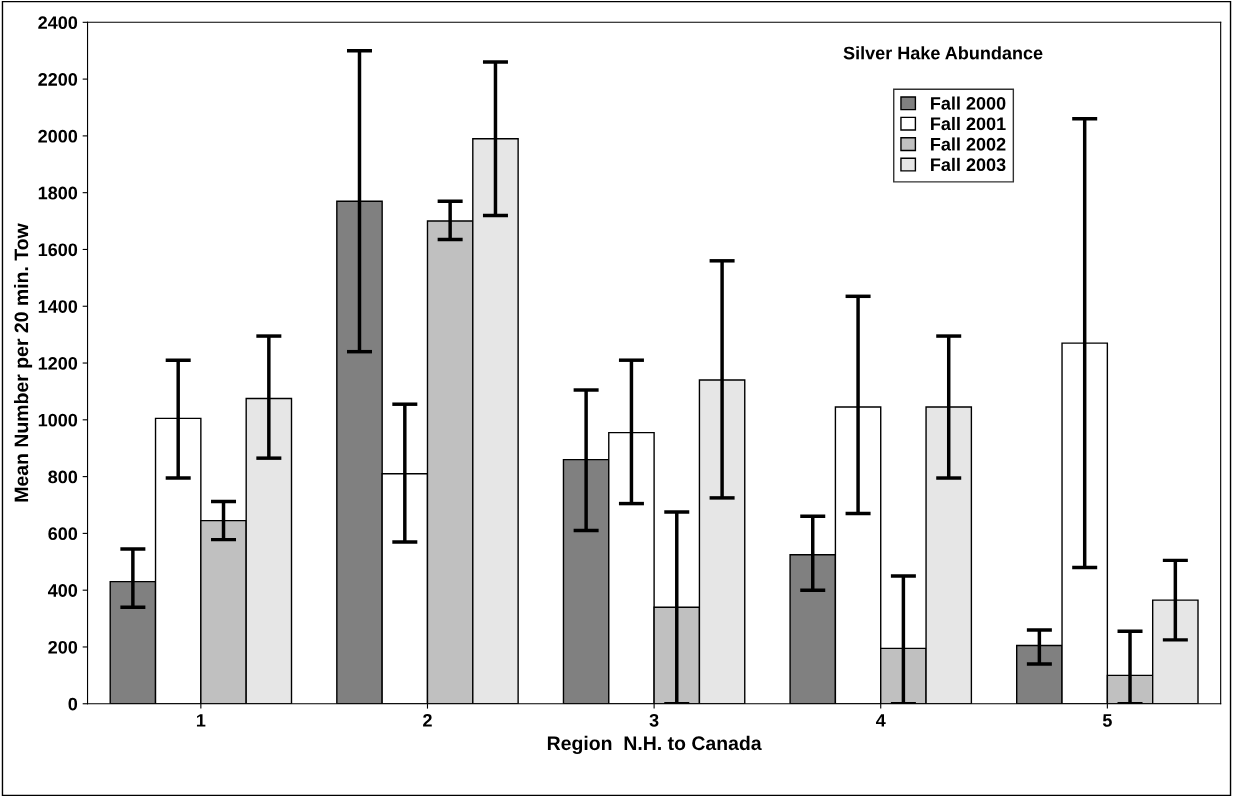 The height and width of the screenshot is (797, 1233). Describe the element at coordinates (968, 123) in the screenshot. I see `legend-label: Fall 2001` at that location.